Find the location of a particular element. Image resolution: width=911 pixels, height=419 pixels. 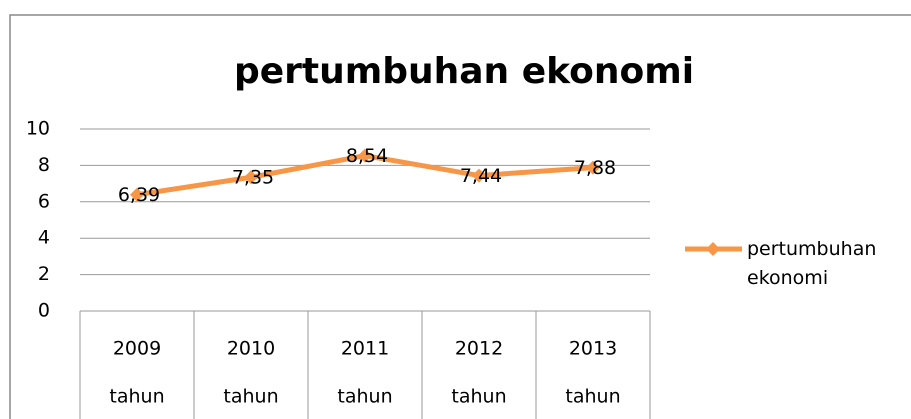

data-label: 7,35 is located at coordinates (253, 178).